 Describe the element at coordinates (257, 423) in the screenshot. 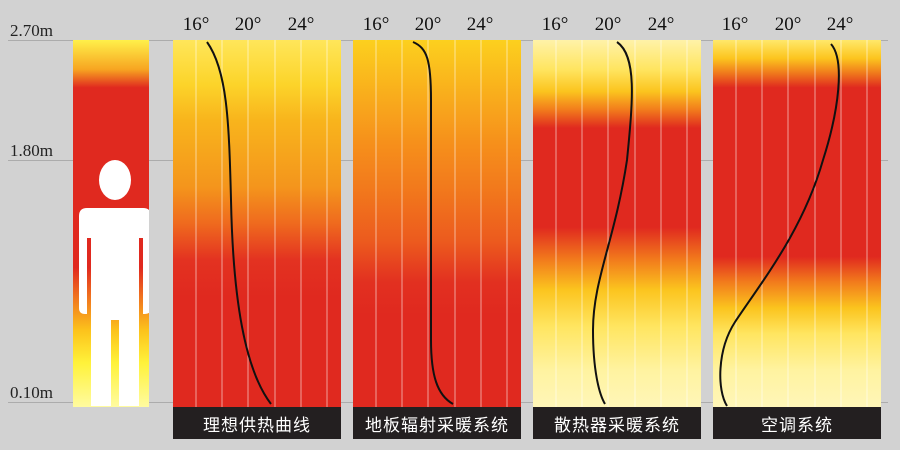

I see `caption-ideal-heating: 理想供热曲线` at that location.